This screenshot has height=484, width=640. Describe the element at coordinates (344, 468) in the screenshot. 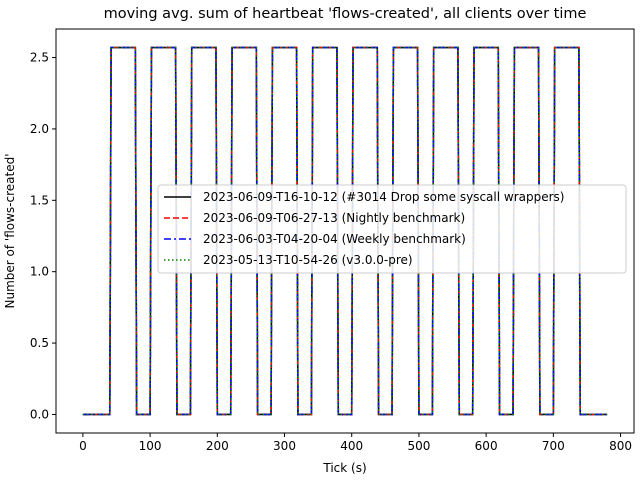

I see `x-axis-label: Tick (s)` at that location.